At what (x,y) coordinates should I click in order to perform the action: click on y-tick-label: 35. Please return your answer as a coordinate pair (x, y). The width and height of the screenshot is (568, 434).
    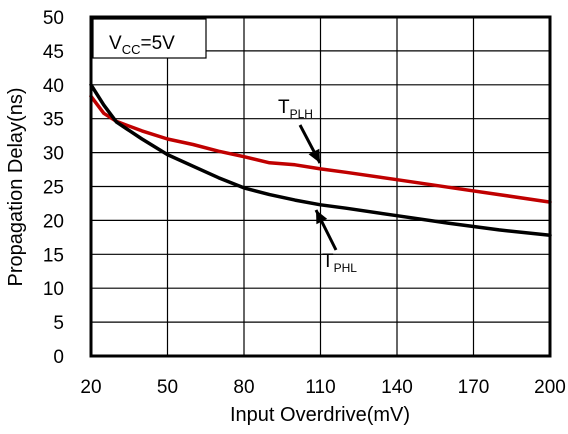
    Looking at the image, I should click on (53, 120).